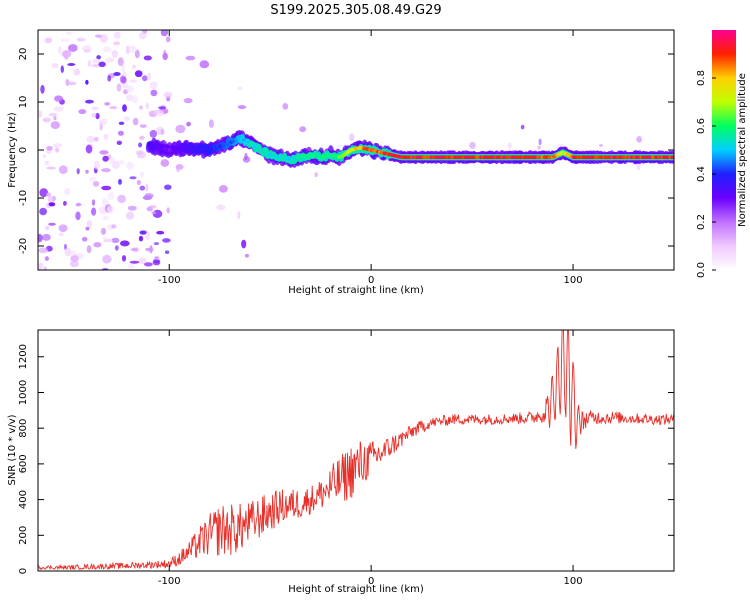 The height and width of the screenshot is (600, 750). Describe the element at coordinates (12, 449) in the screenshot. I see `snr-y-label: SNR (10 * v/v)` at that location.